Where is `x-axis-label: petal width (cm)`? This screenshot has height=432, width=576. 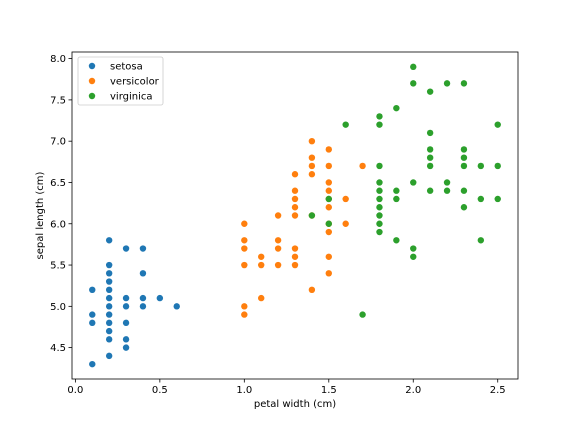
x-axis-label: petal width (cm) is located at coordinates (295, 404).